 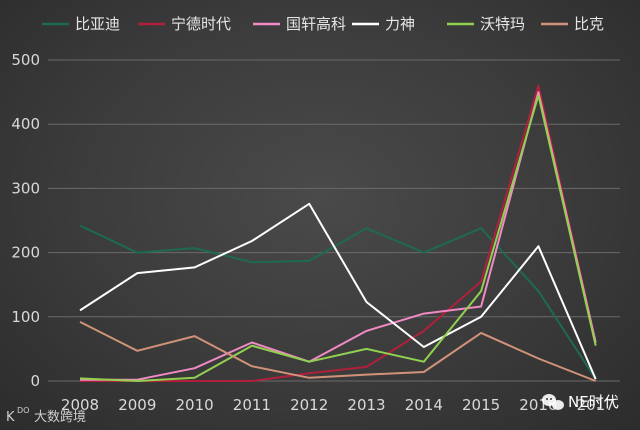 I want to click on y-tick-label: 0, so click(x=35, y=381).